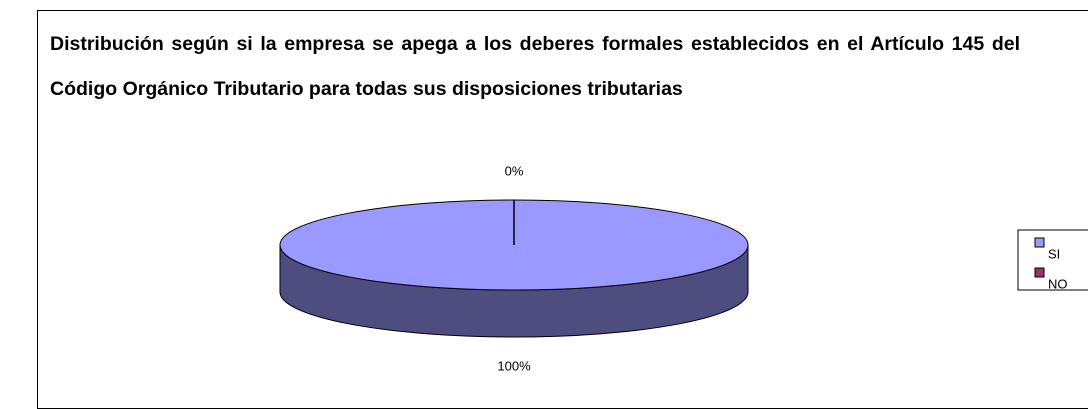  Describe the element at coordinates (514, 170) in the screenshot. I see `data-label: 0%` at that location.